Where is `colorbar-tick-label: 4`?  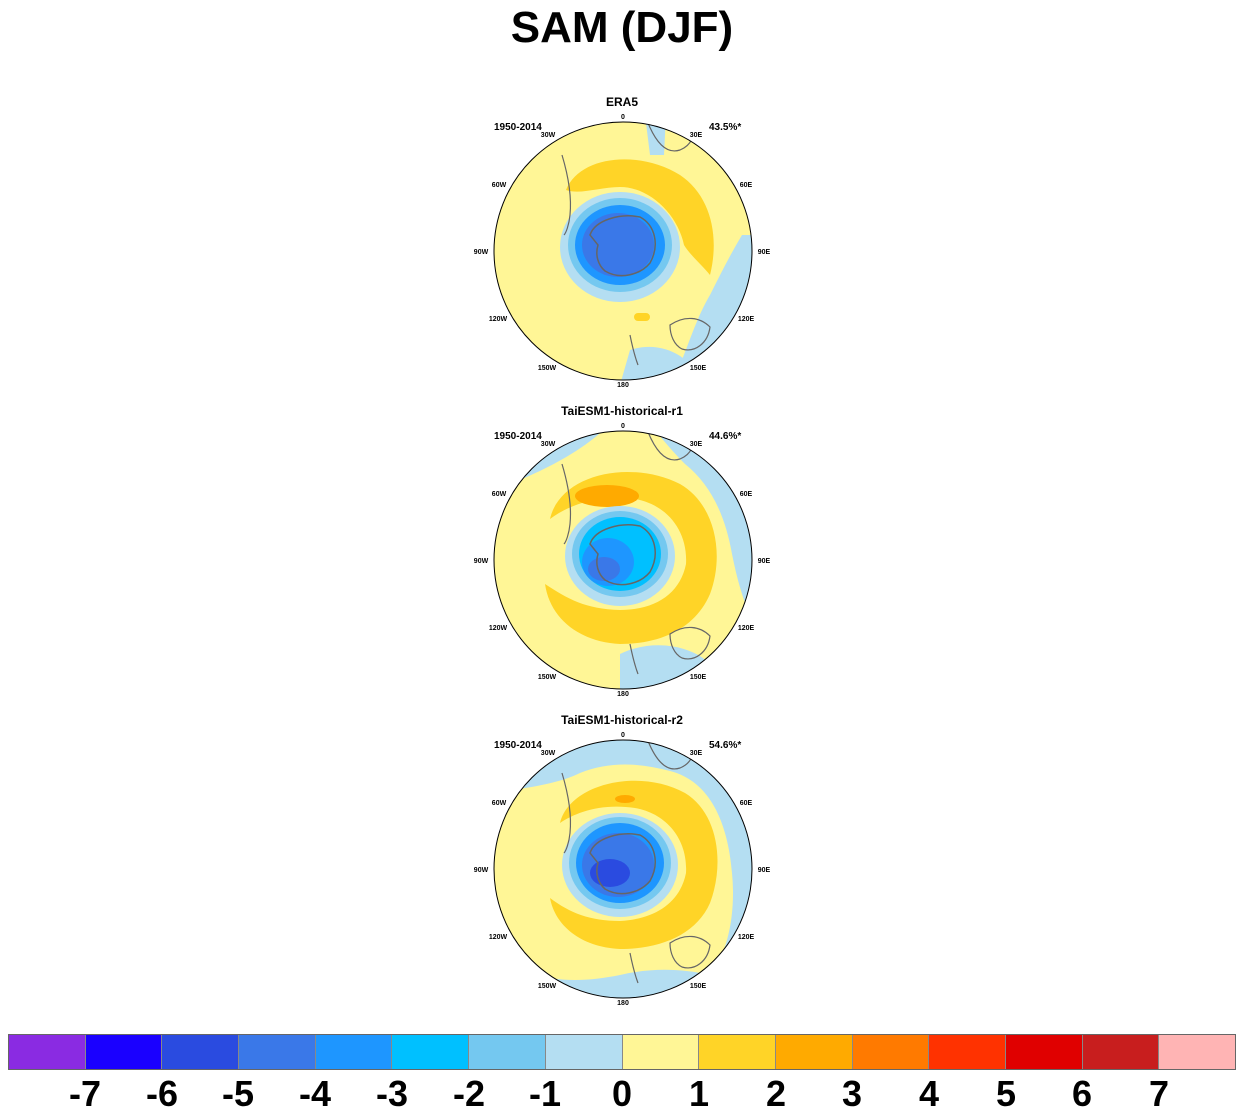 colorbar-tick-label: 4 is located at coordinates (929, 1093).